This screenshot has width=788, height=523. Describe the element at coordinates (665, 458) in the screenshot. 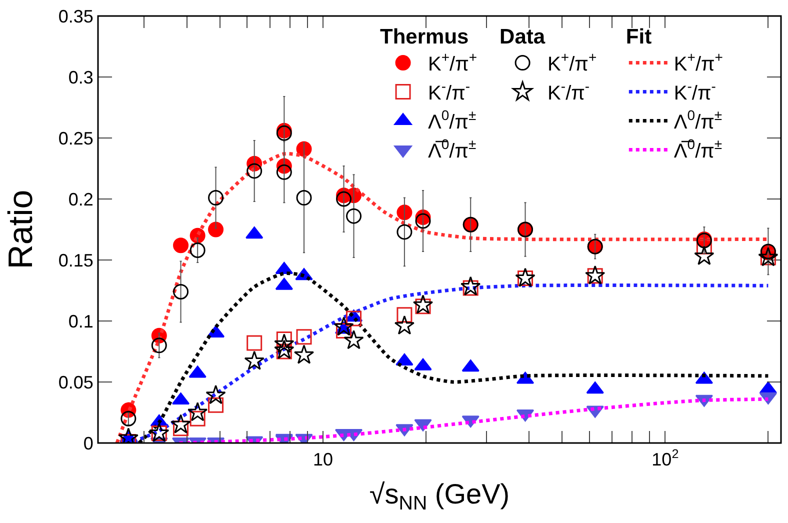

I see `x-tick-label: 10$^{2}$` at that location.